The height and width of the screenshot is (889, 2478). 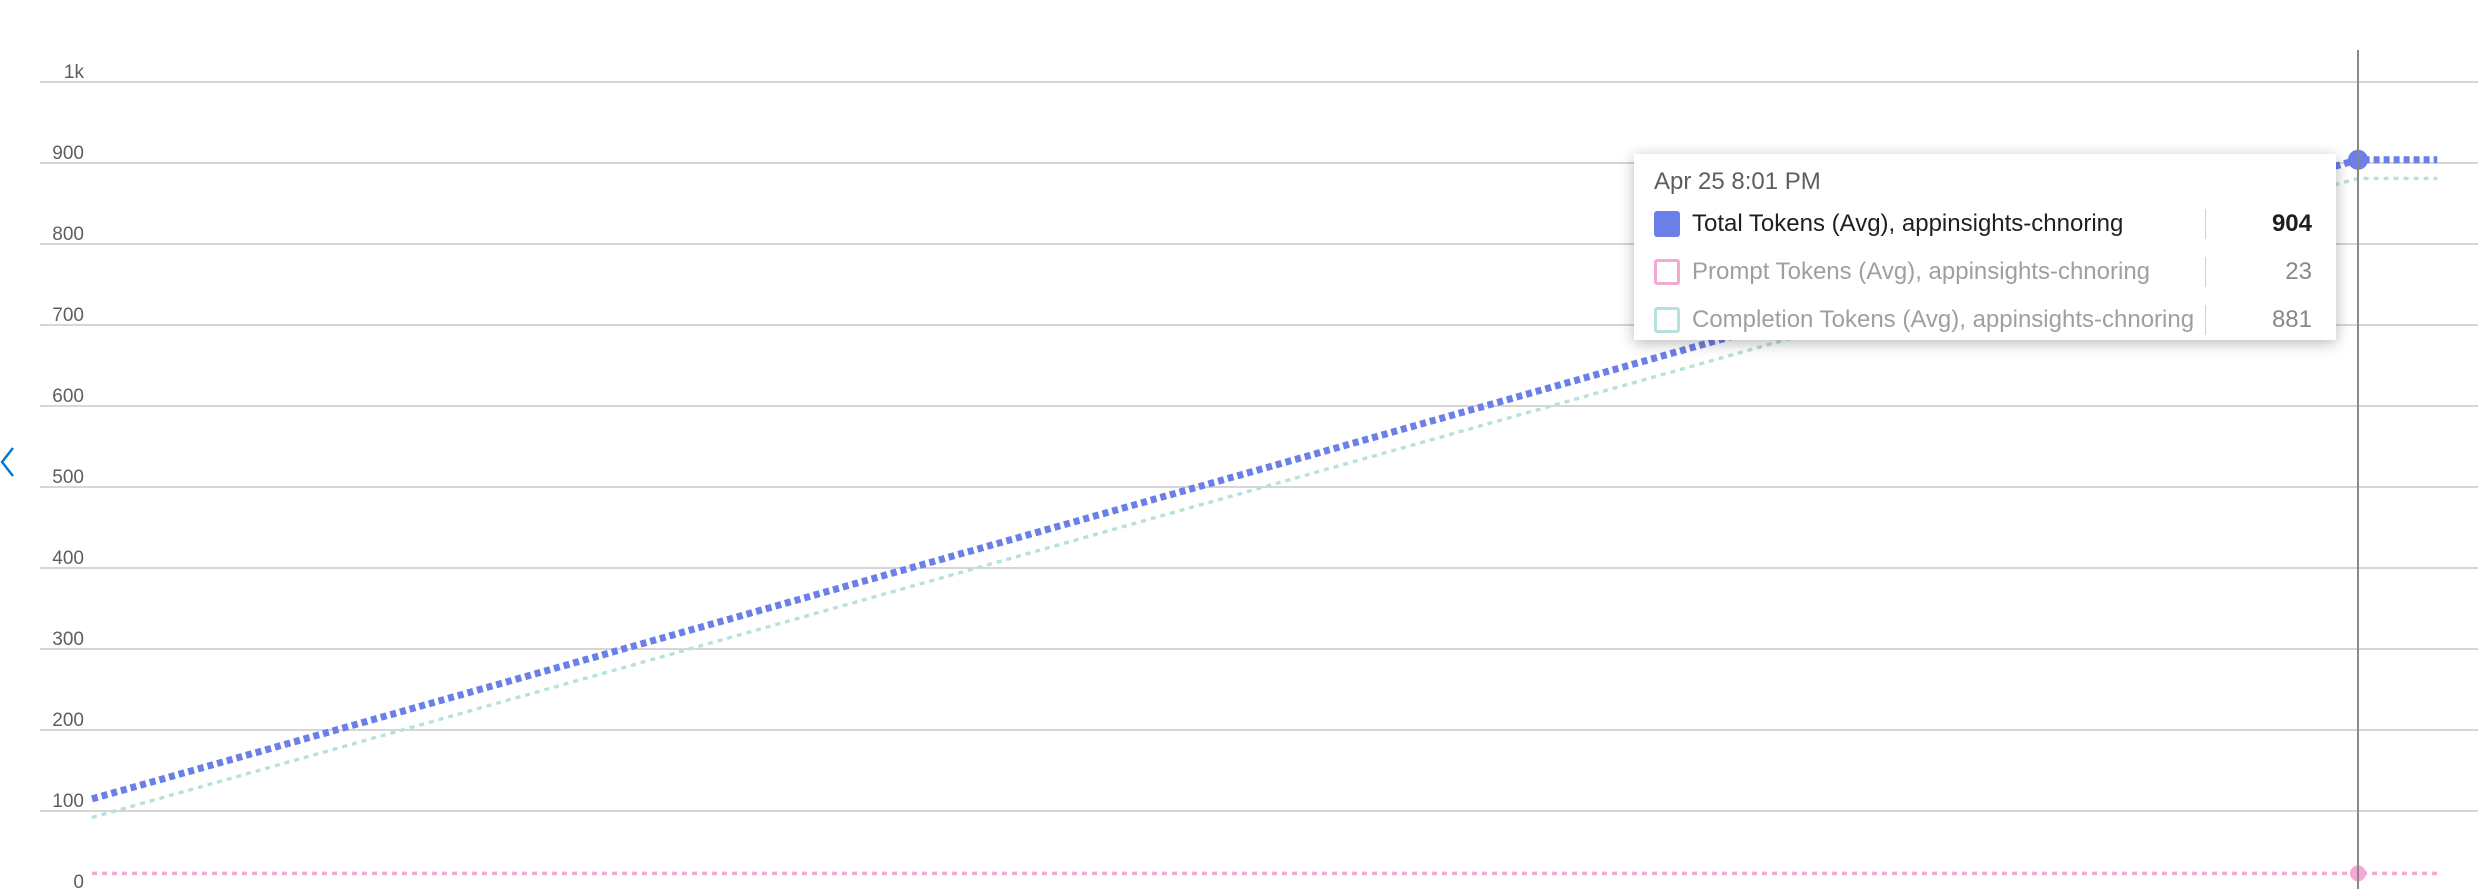 I want to click on legend-swatch-prompt-tokens, so click(x=1667, y=272).